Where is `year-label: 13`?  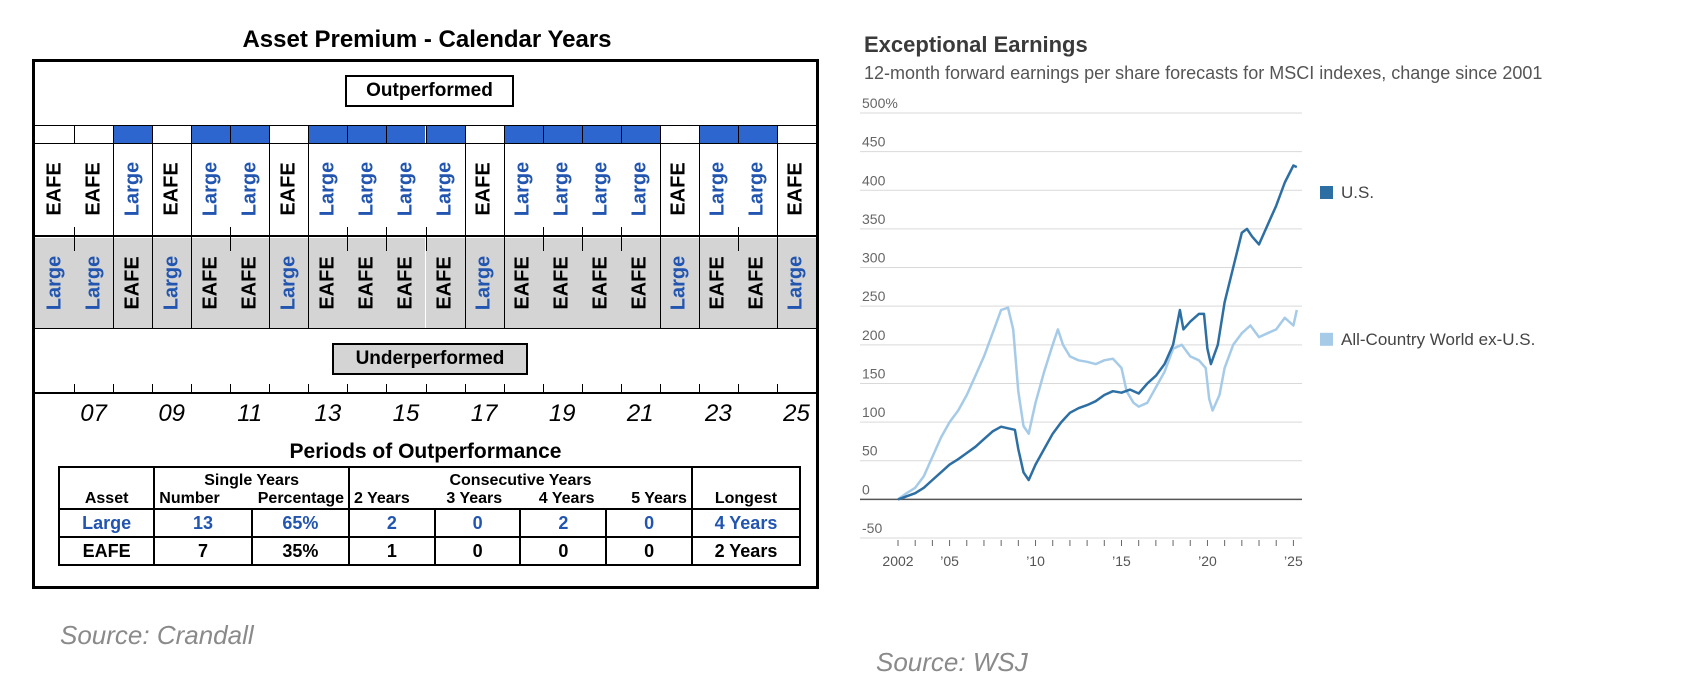 year-label: 13 is located at coordinates (328, 413).